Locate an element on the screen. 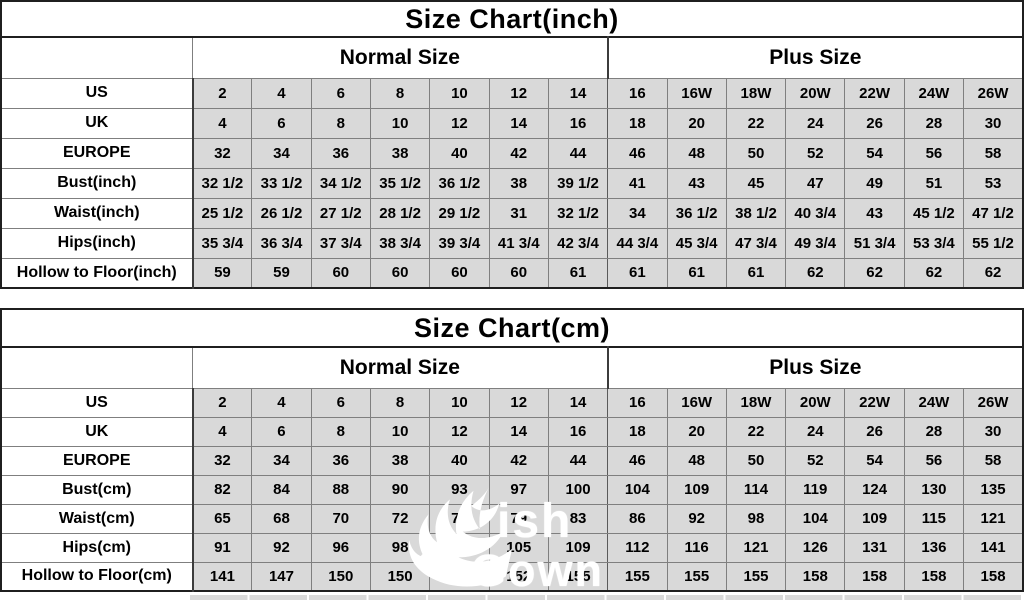 Image resolution: width=1024 pixels, height=600 pixels. size-value-cell: 152 is located at coordinates (518, 576).